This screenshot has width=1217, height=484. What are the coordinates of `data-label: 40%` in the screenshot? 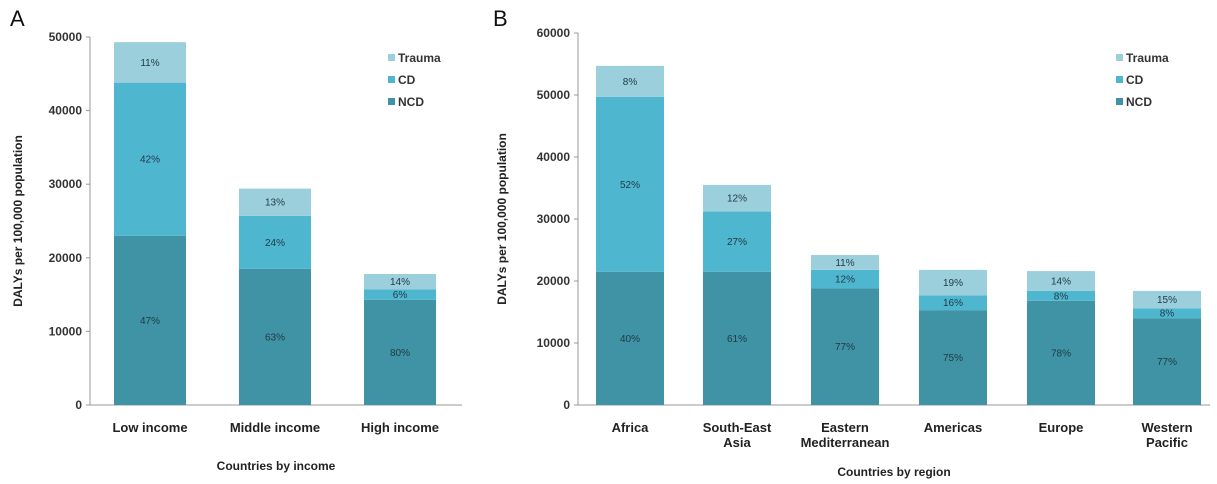 It's located at (630, 339).